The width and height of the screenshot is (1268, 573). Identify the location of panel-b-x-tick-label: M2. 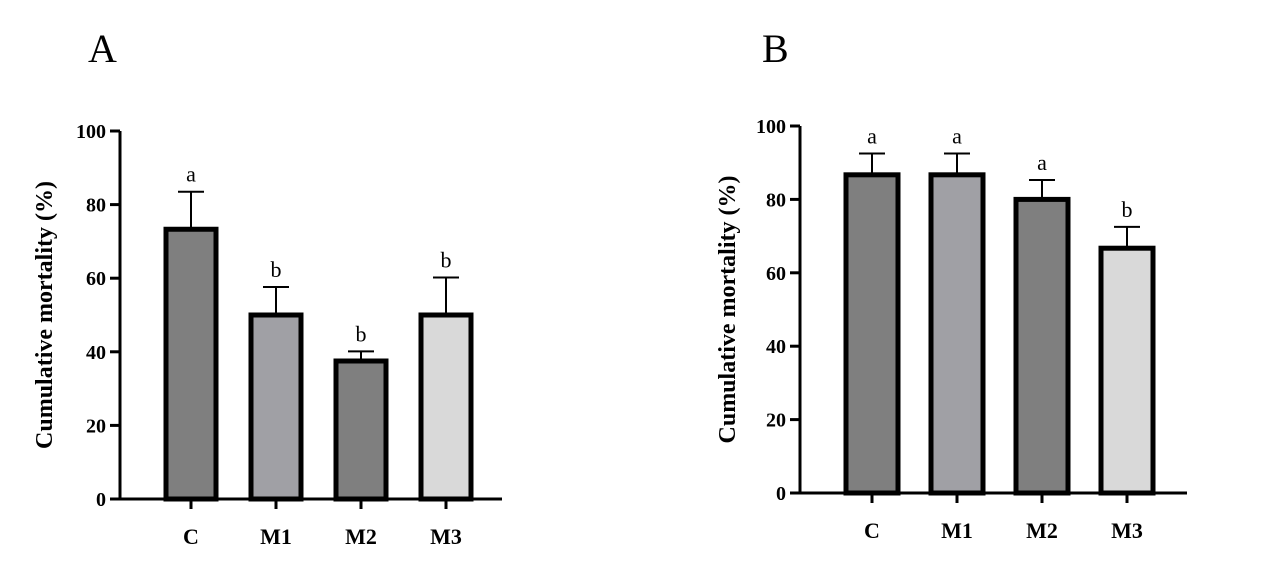
(1042, 530).